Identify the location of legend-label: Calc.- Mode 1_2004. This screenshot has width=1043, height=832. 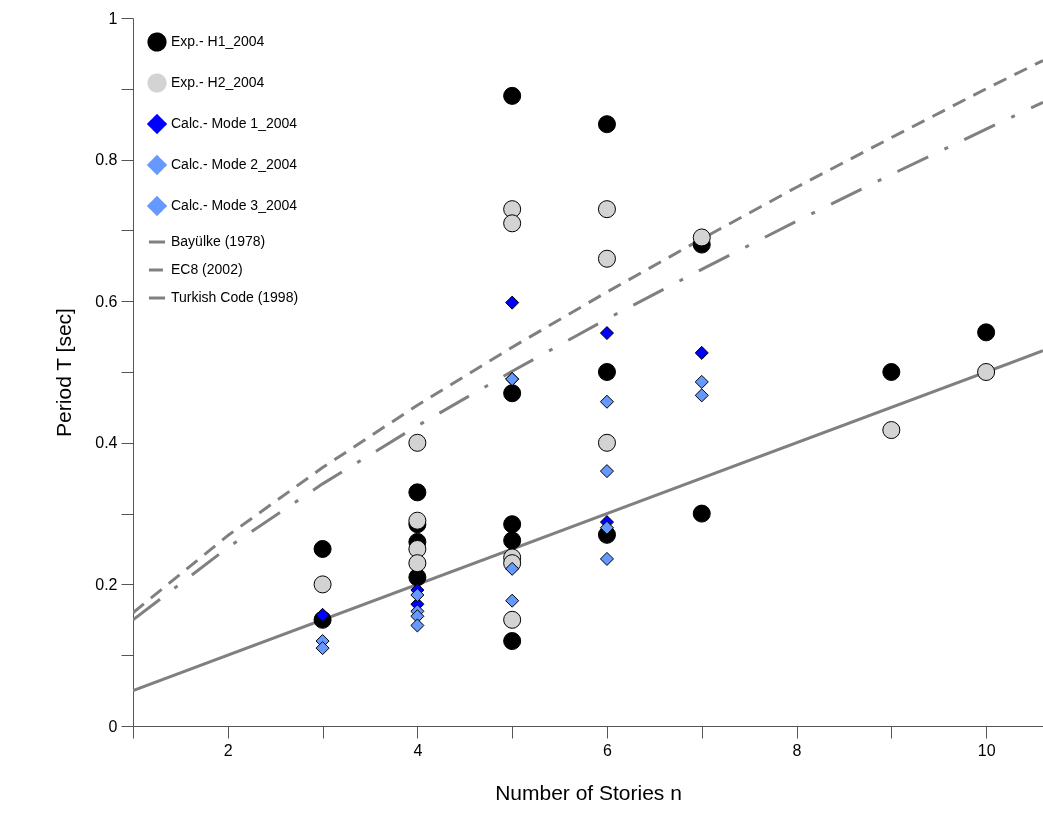
(234, 123).